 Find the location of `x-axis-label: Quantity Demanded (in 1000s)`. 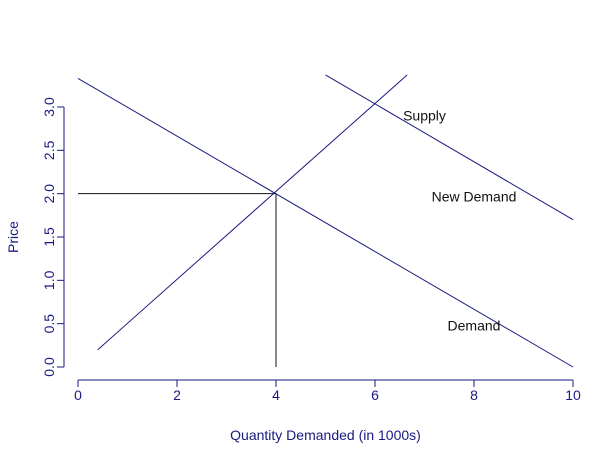

x-axis-label: Quantity Demanded (in 1000s) is located at coordinates (325, 435).